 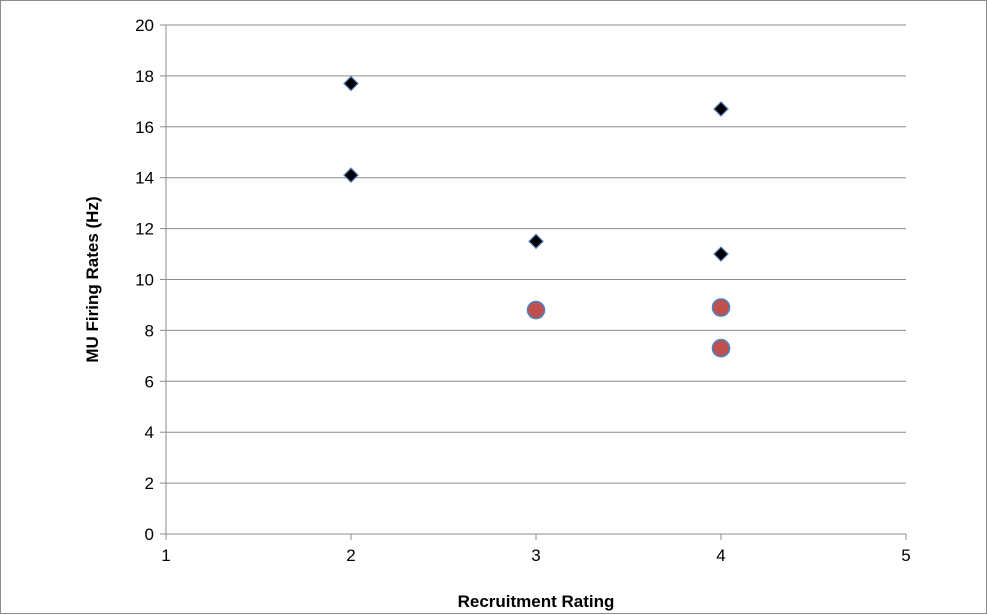 What do you see at coordinates (144, 178) in the screenshot?
I see `y-tick-label: 14` at bounding box center [144, 178].